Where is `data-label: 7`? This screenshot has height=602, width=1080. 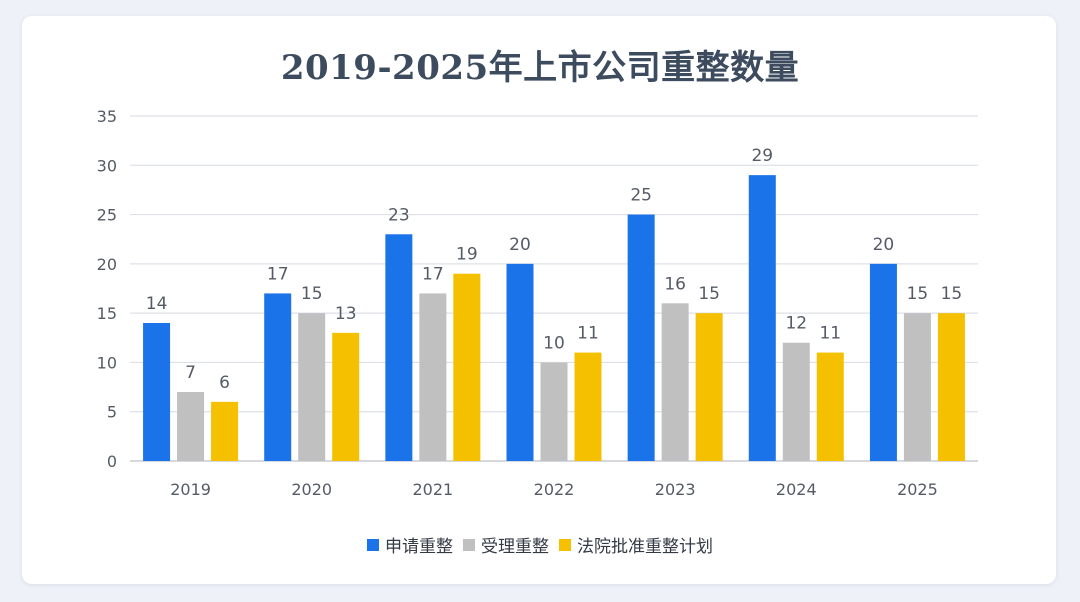
data-label: 7 is located at coordinates (190, 373).